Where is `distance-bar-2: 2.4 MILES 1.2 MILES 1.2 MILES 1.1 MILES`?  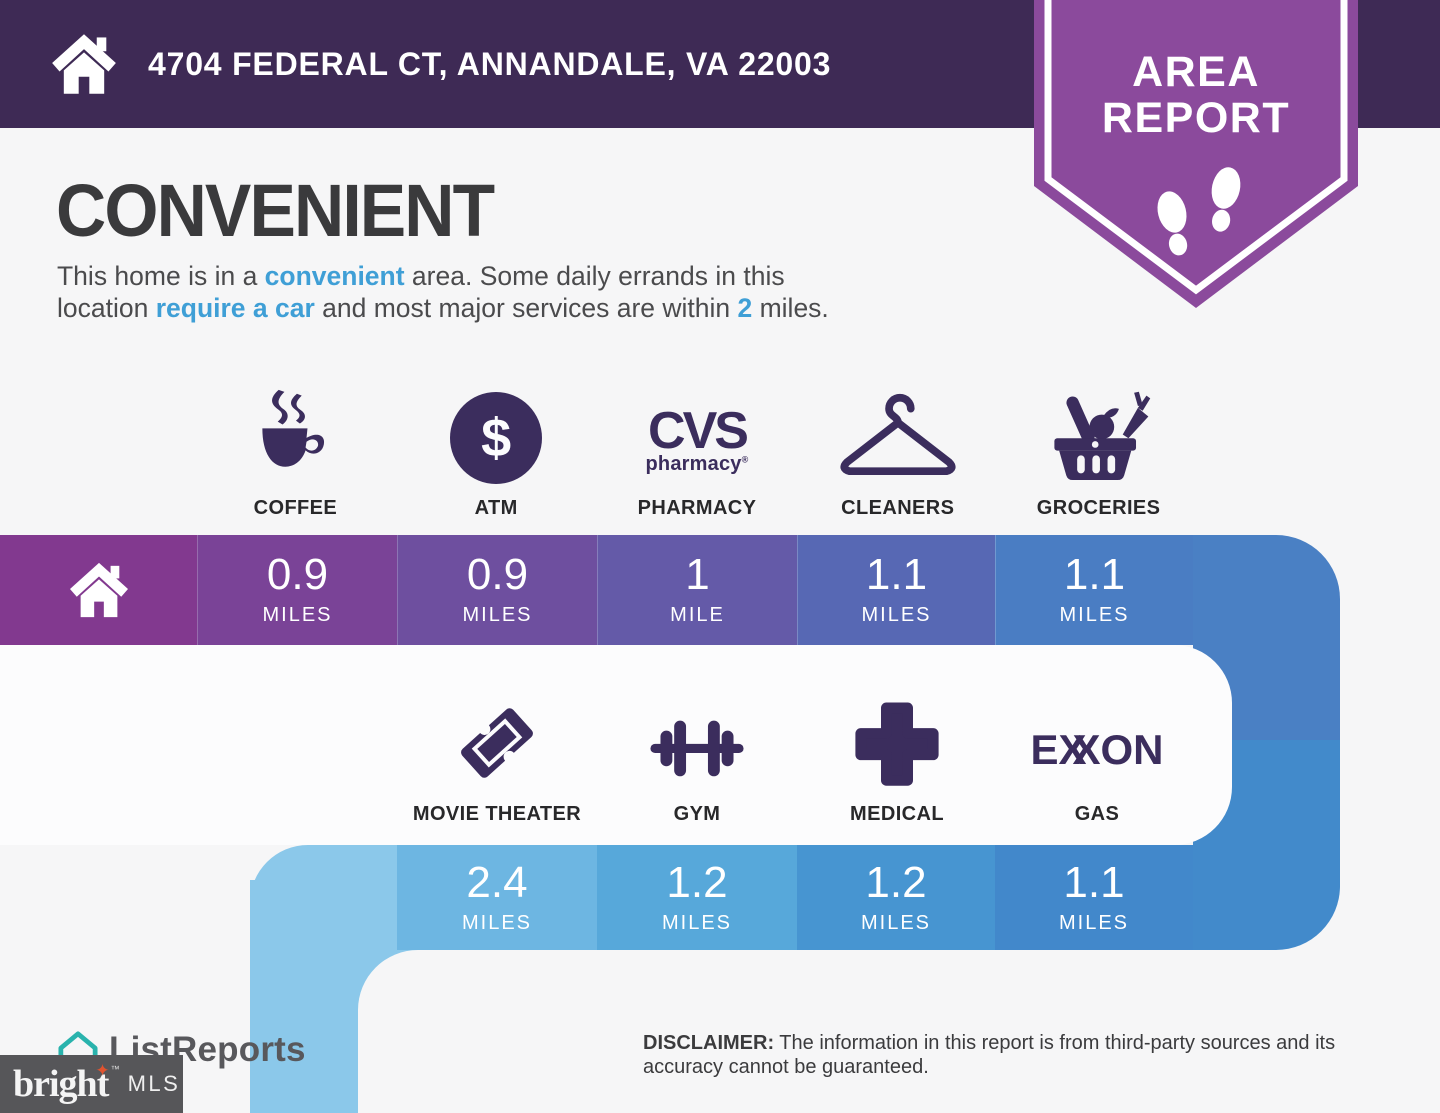 distance-bar-2: 2.4 MILES 1.2 MILES 1.2 MILES 1.1 MILES is located at coordinates (721, 897).